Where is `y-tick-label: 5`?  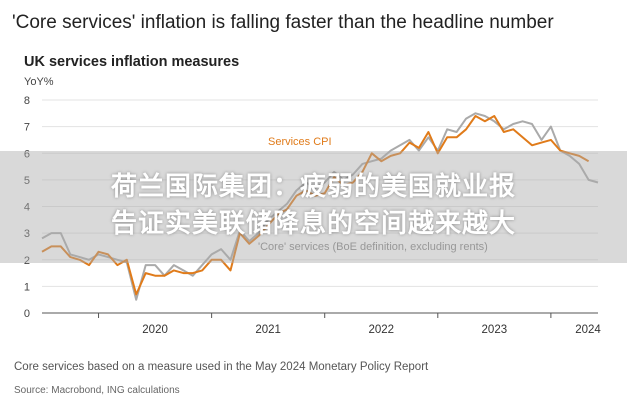 y-tick-label: 5 is located at coordinates (27, 181).